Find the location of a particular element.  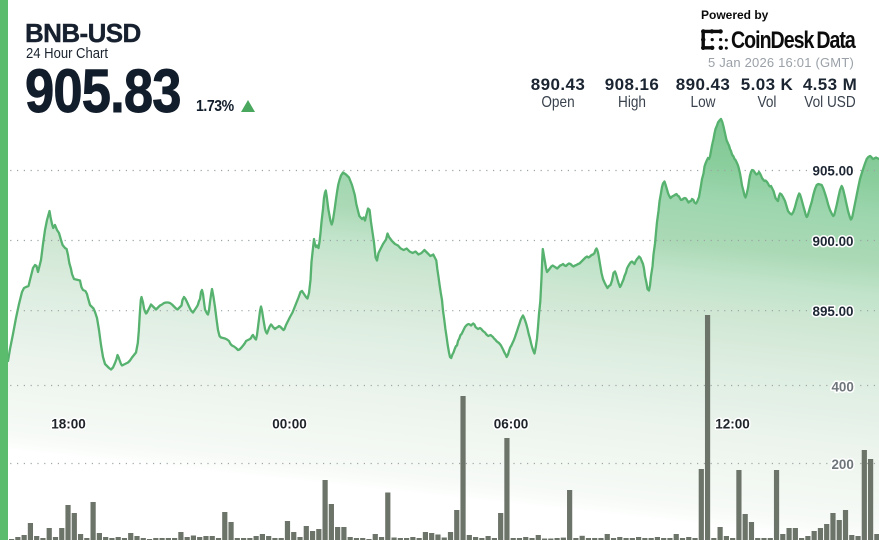

svg-text: 00:00 is located at coordinates (289, 423).